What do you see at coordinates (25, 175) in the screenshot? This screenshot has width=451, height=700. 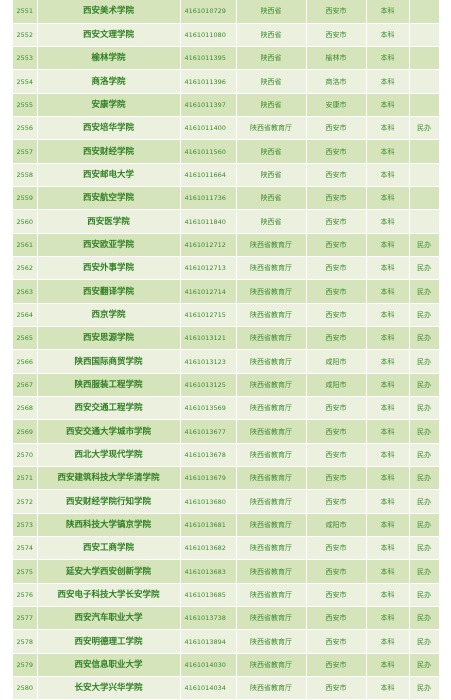 I see `row-number-cell: 2558` at bounding box center [25, 175].